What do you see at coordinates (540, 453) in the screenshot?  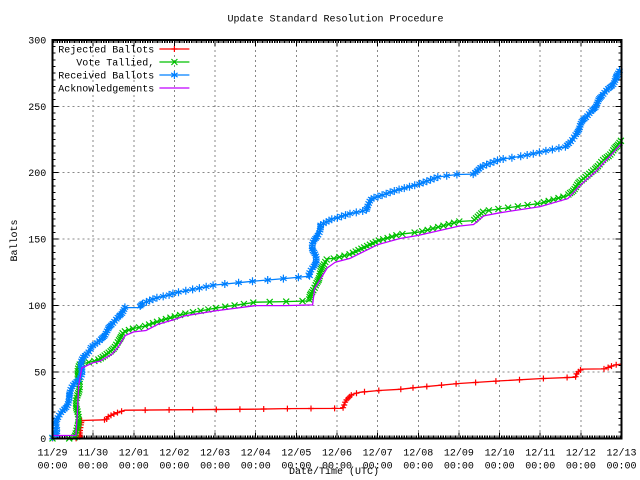 I see `svg-text: 12/11` at bounding box center [540, 453].